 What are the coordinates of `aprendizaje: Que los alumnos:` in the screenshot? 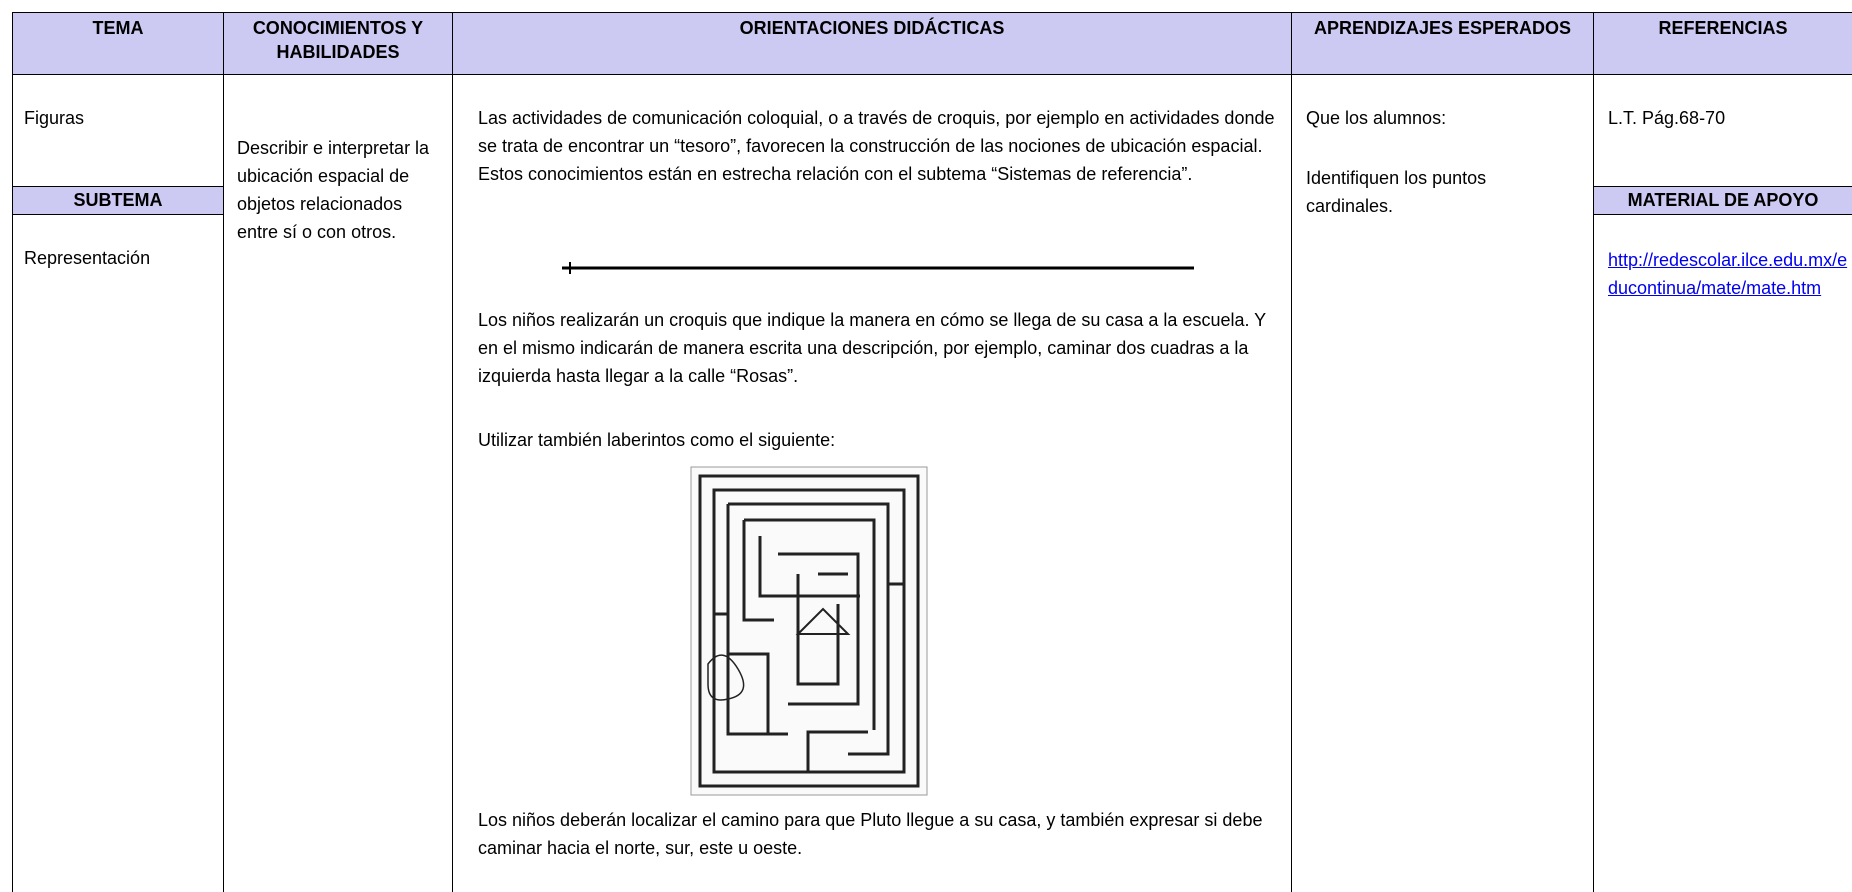 It's located at (1376, 118).